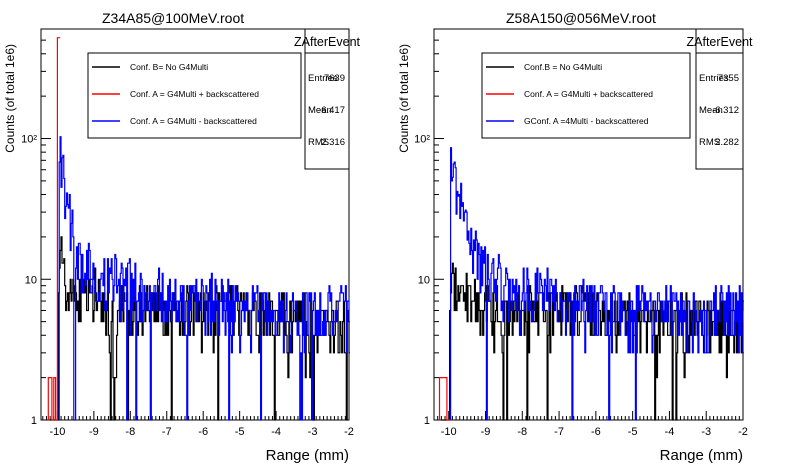  I want to click on chart-title: Z58A150@056MeV.root, so click(581, 18).